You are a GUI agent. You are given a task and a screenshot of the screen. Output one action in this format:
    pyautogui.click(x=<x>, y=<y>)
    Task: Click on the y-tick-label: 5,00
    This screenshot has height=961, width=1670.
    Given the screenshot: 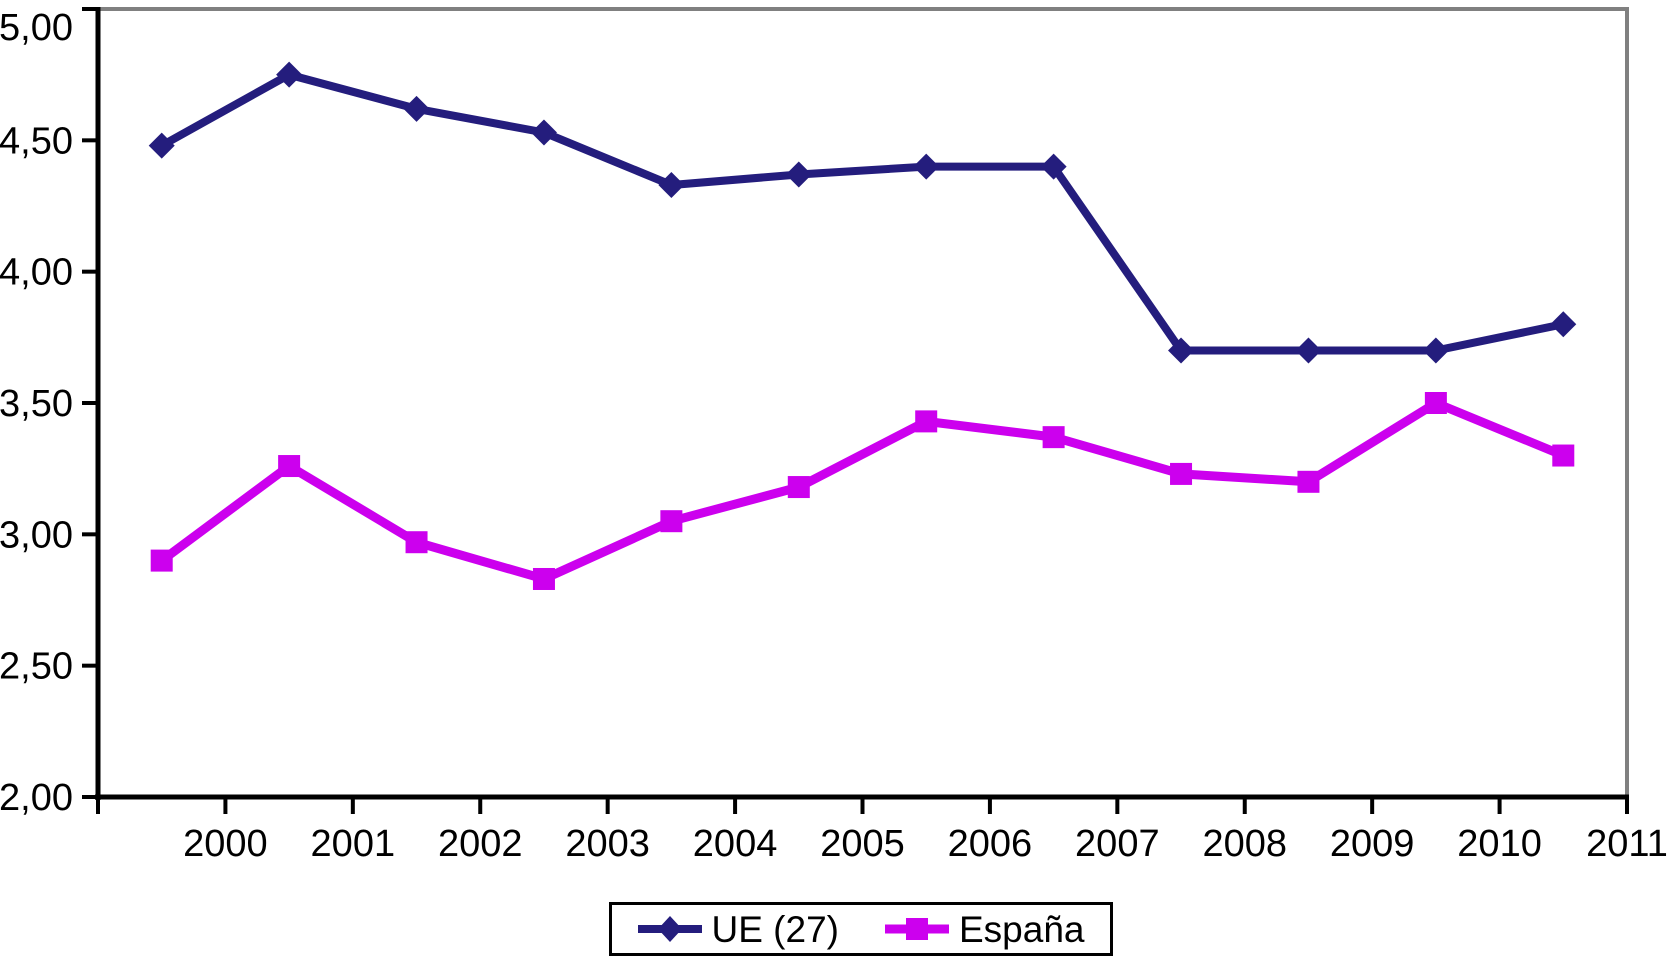 What is the action you would take?
    pyautogui.click(x=36, y=28)
    